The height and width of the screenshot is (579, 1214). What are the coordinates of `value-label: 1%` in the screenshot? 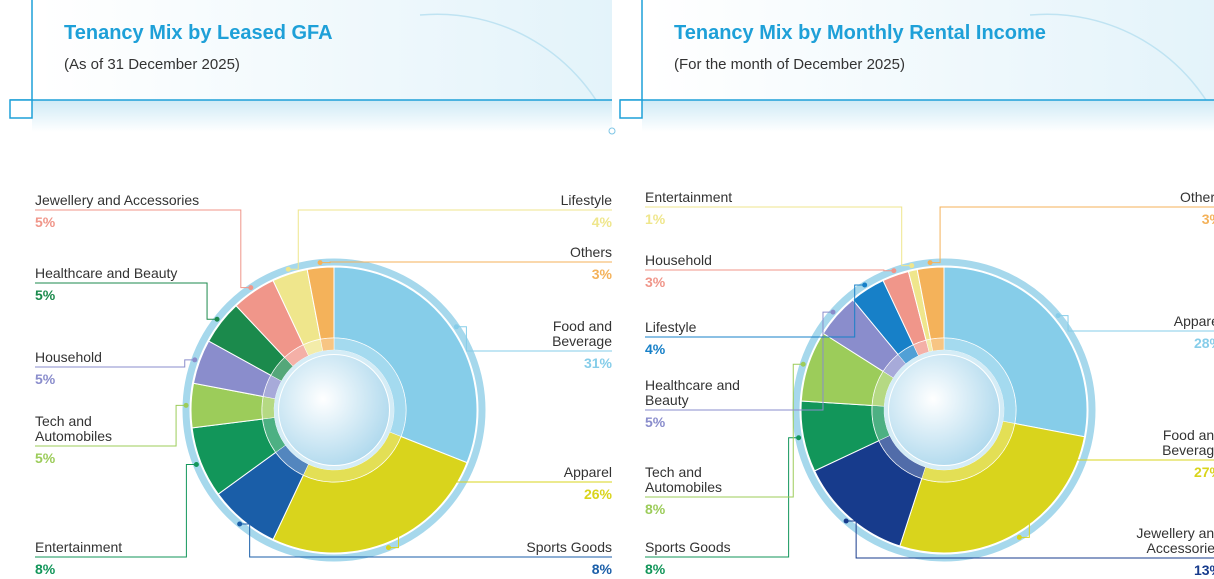 It's located at (655, 219).